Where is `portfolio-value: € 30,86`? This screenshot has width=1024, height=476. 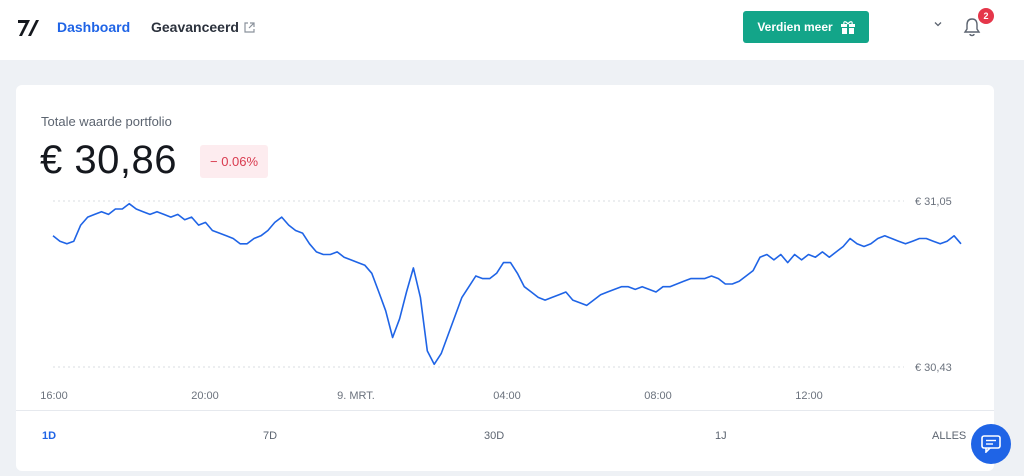 portfolio-value: € 30,86 is located at coordinates (108, 160).